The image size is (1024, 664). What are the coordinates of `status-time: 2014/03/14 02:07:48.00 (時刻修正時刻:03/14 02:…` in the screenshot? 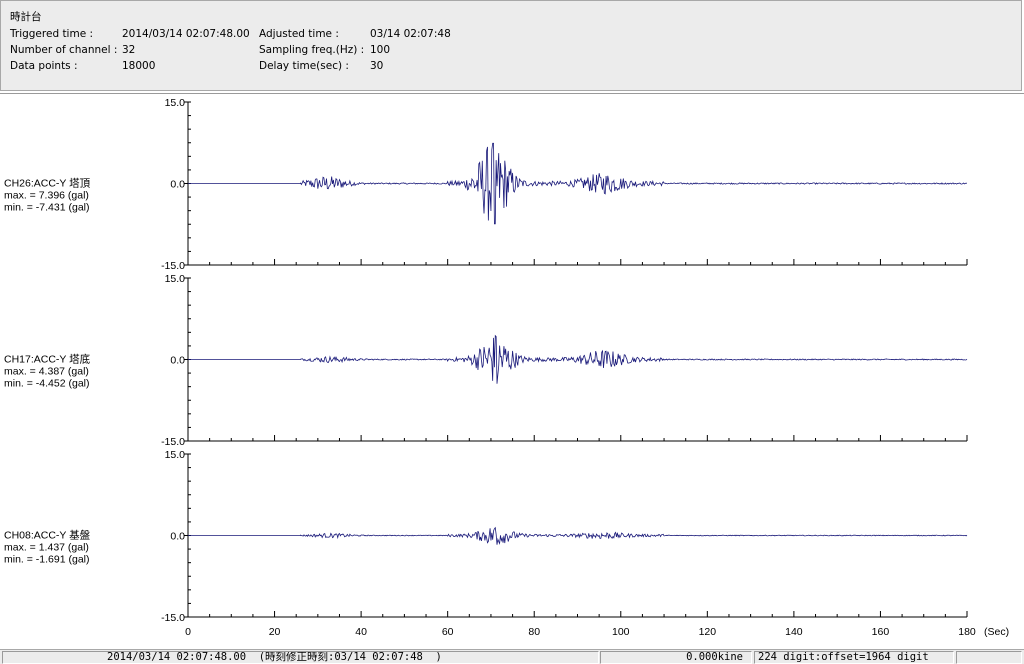 It's located at (300, 657).